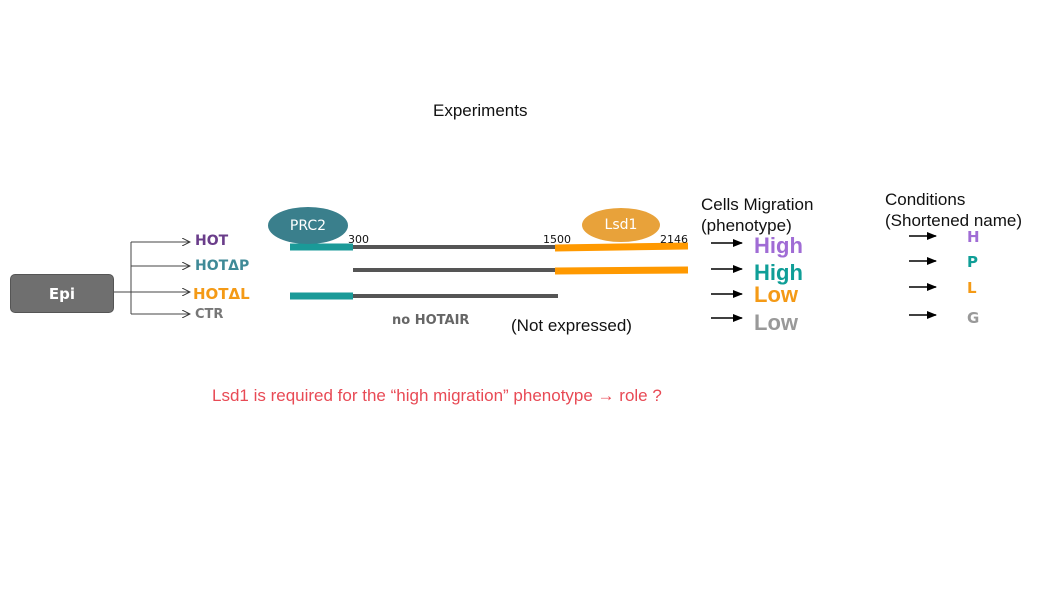 Image resolution: width=1058 pixels, height=595 pixels. I want to click on epi-box: Epi, so click(62, 293).